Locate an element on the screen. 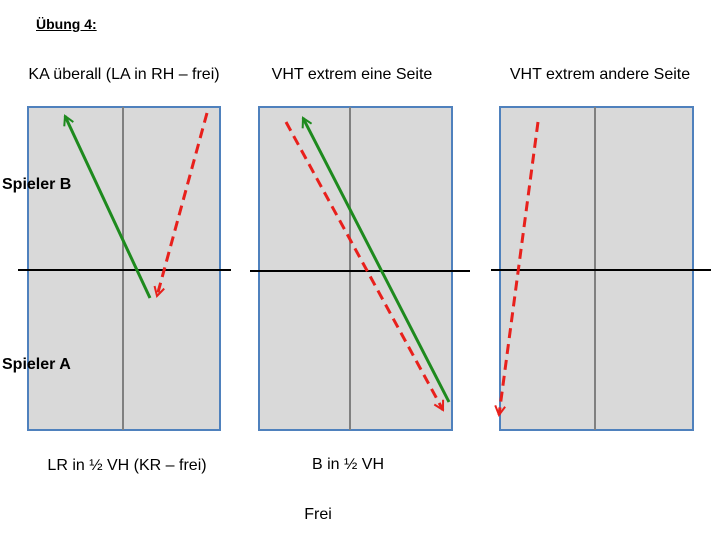  slide-title: Übung 4: is located at coordinates (66, 24).